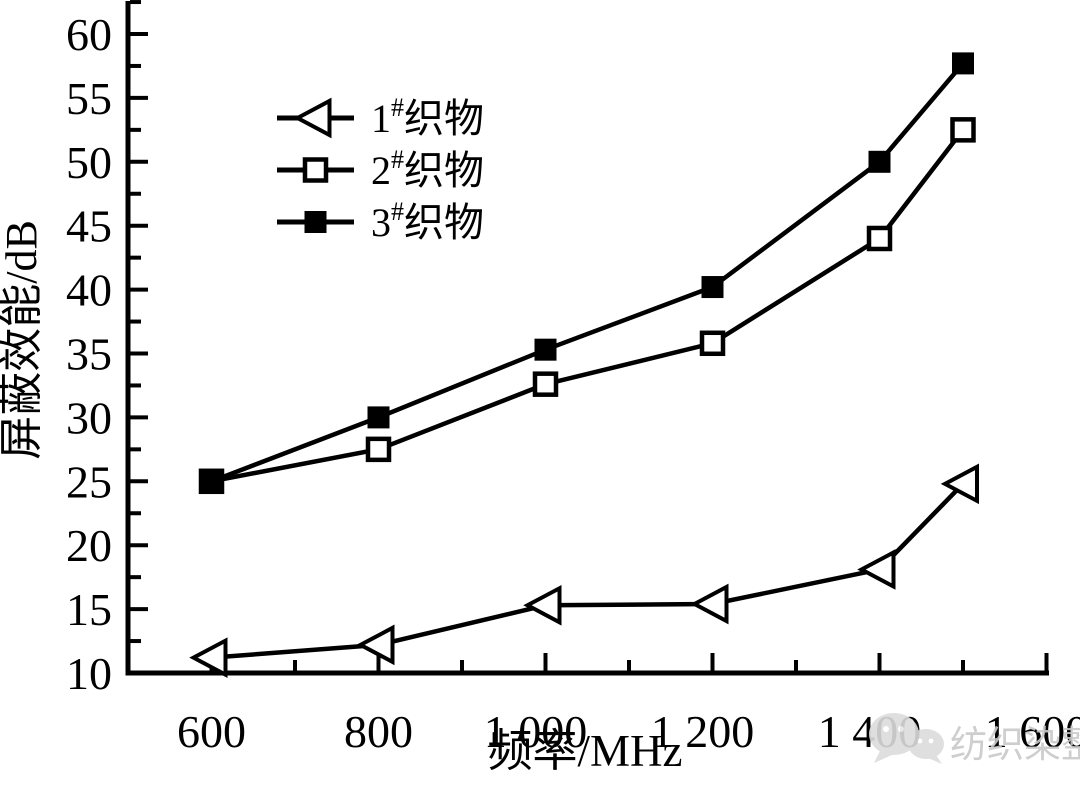  Describe the element at coordinates (89, 417) in the screenshot. I see `y-tick-label: 30` at that location.